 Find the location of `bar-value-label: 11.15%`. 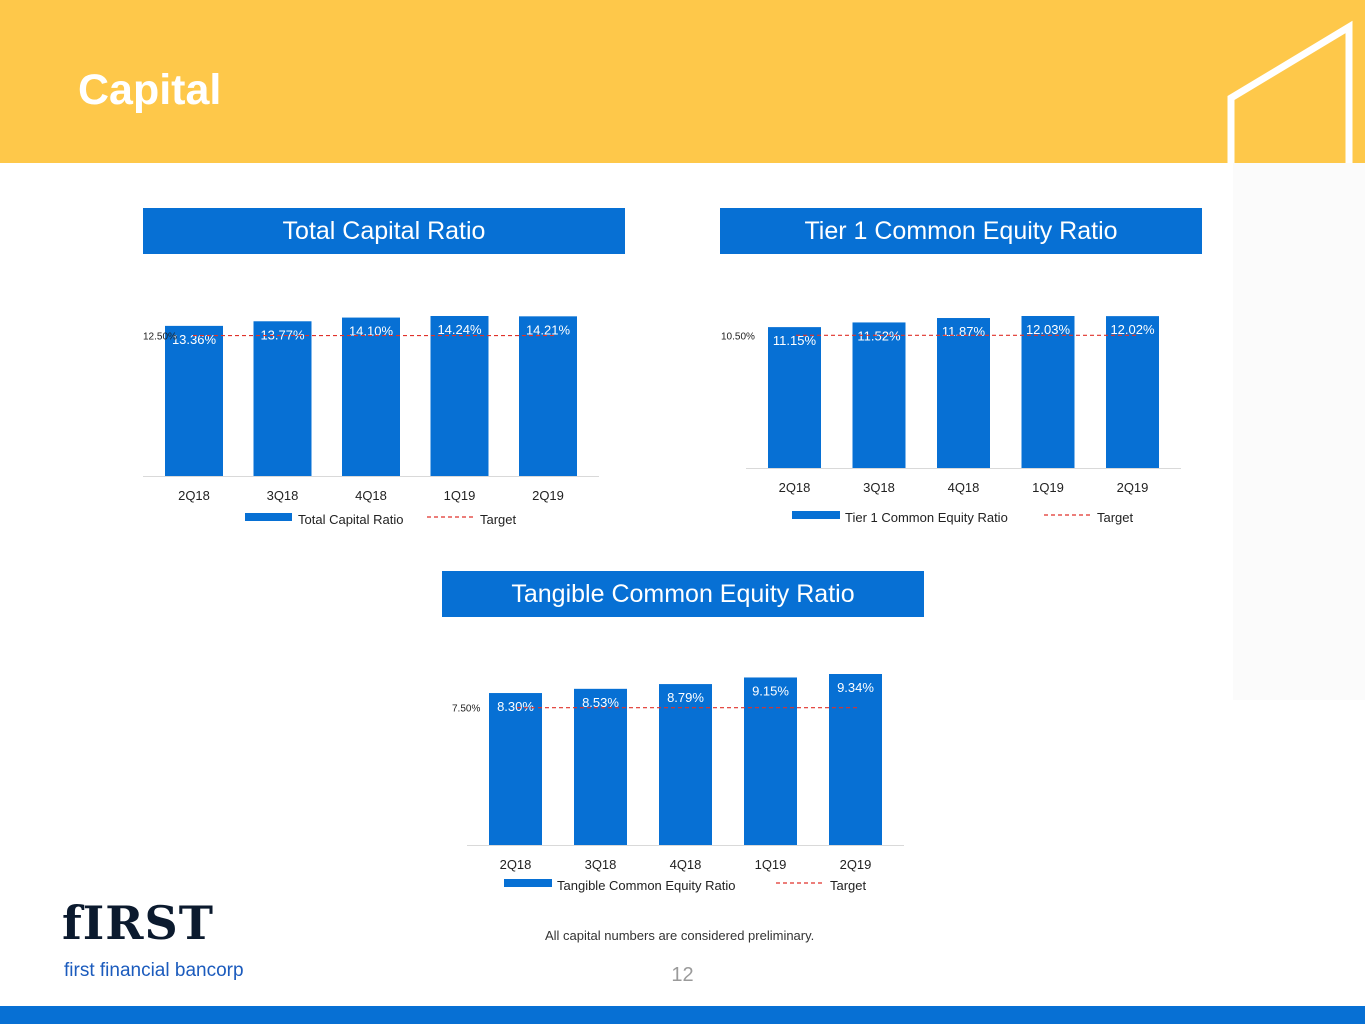

bar-value-label: 11.15% is located at coordinates (795, 340).